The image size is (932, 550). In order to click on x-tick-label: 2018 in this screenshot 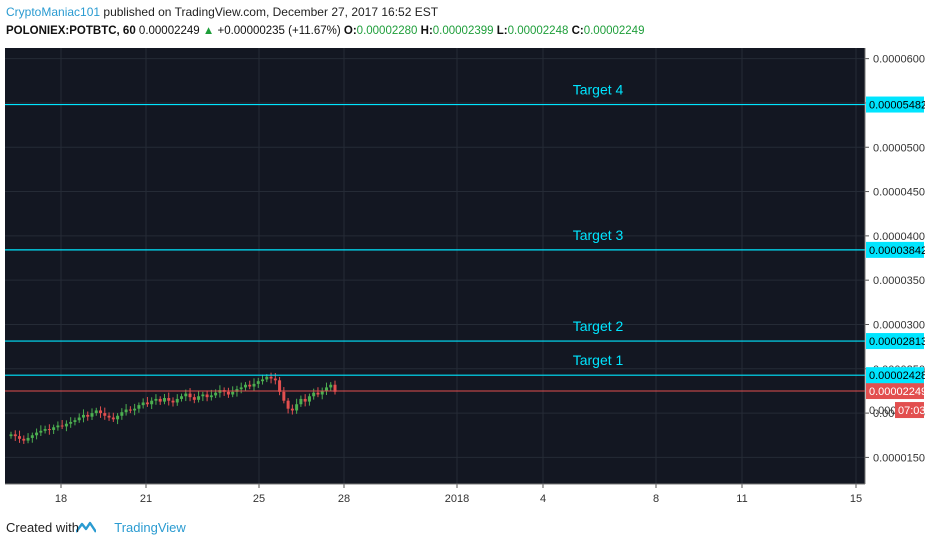, I will do `click(457, 499)`.